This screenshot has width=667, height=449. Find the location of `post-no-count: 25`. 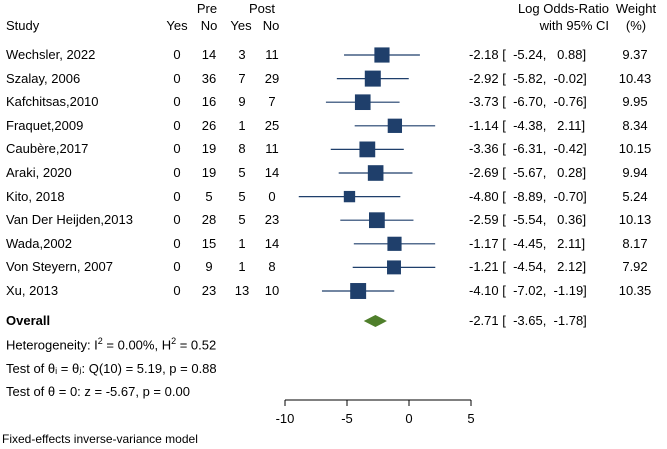

post-no-count: 25 is located at coordinates (272, 125).